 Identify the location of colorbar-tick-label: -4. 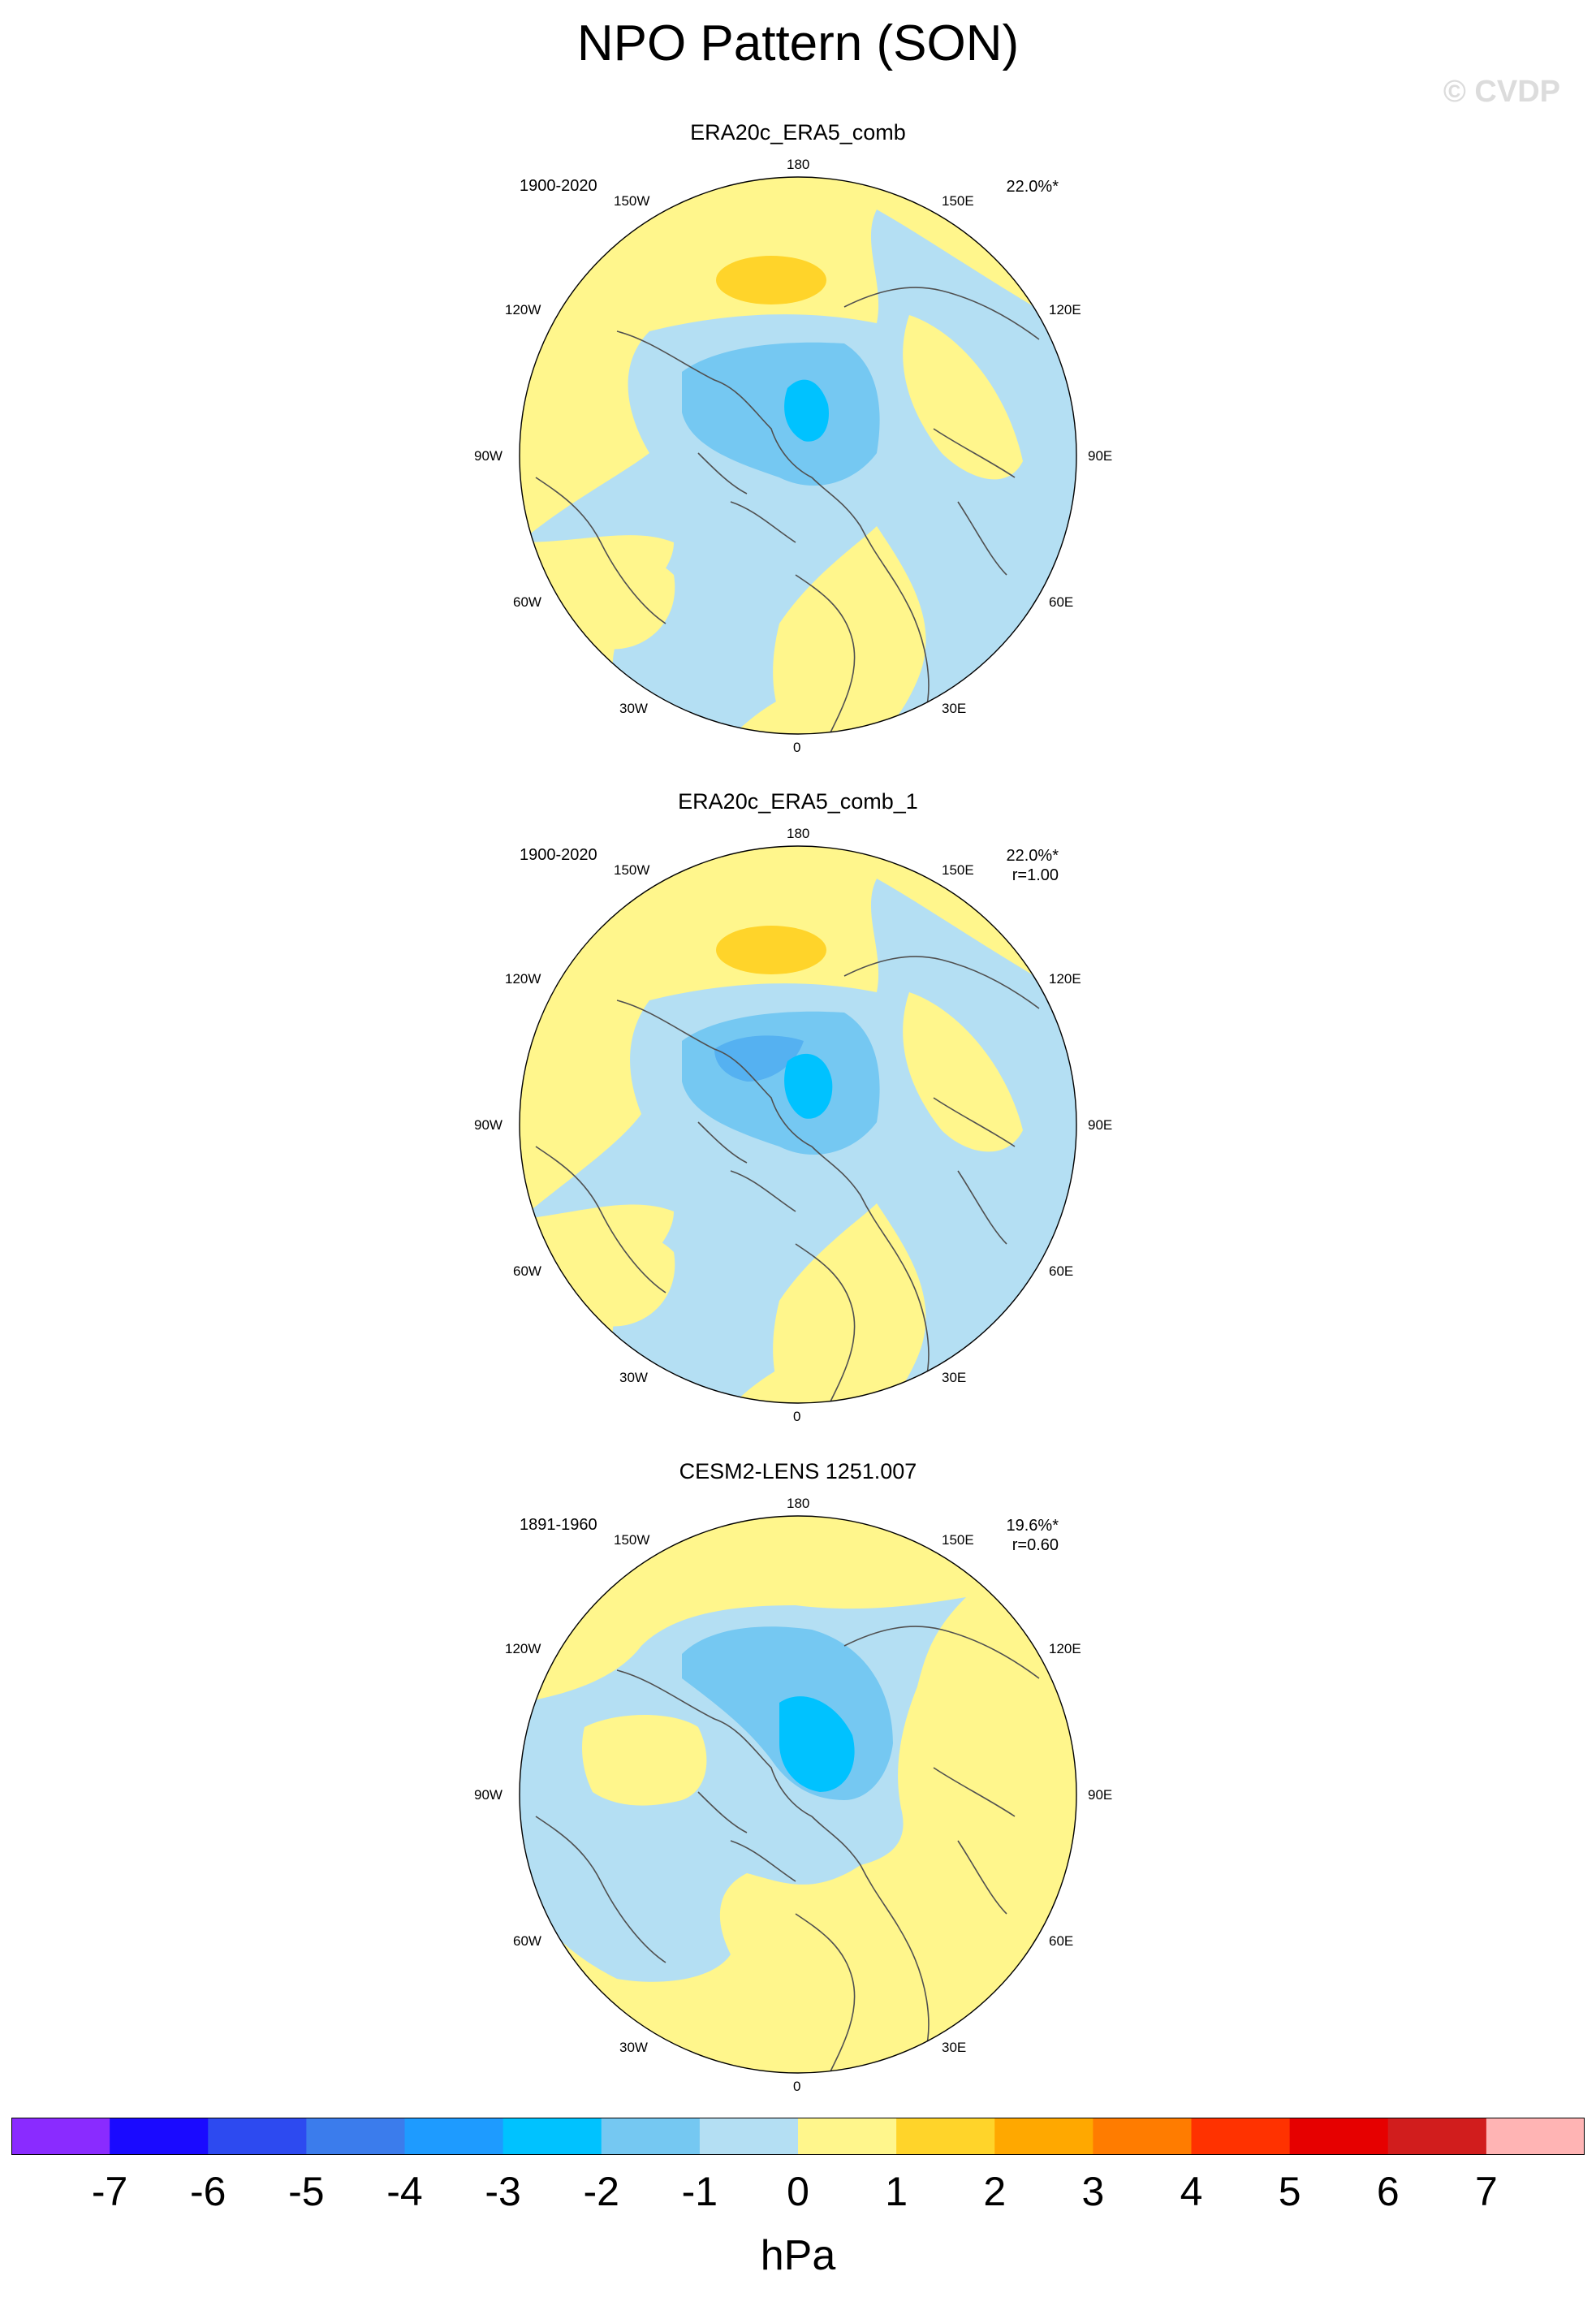
(404, 2191).